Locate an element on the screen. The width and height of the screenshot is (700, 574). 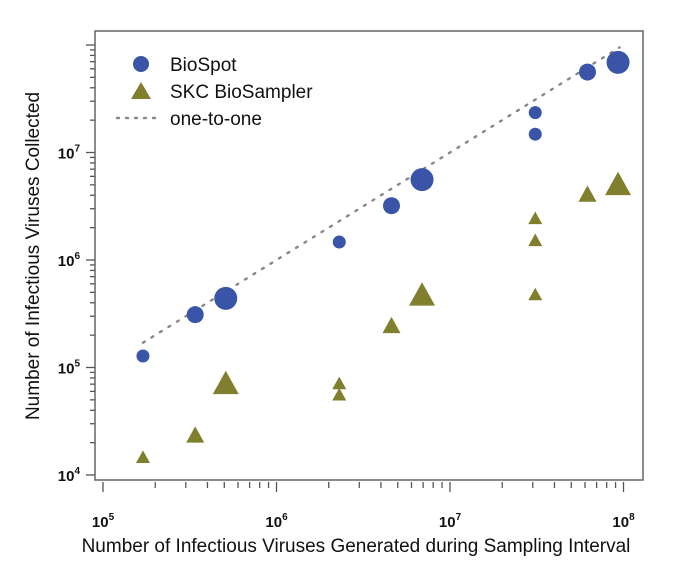
y-axis: 10⁴ 10⁵ 10⁶ 10⁷ is located at coordinates (76, 264).